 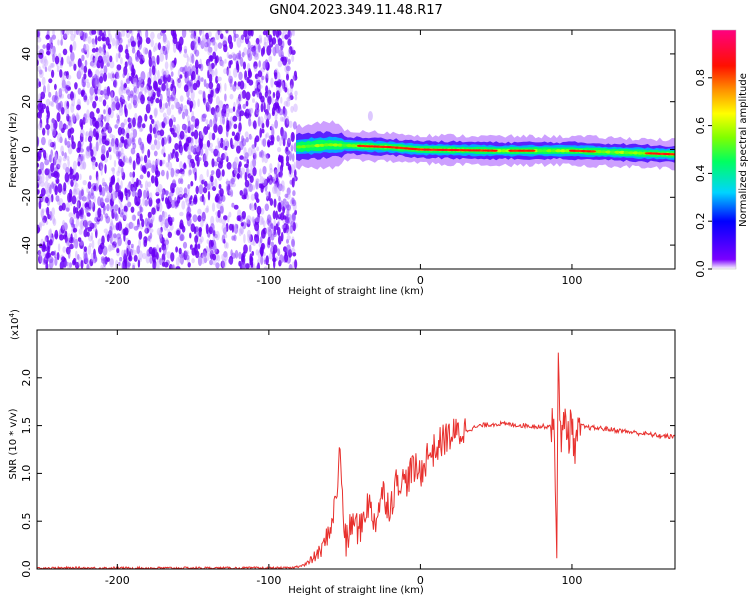 What do you see at coordinates (593, 151) in the screenshot?
I see `signal-peak` at bounding box center [593, 151].